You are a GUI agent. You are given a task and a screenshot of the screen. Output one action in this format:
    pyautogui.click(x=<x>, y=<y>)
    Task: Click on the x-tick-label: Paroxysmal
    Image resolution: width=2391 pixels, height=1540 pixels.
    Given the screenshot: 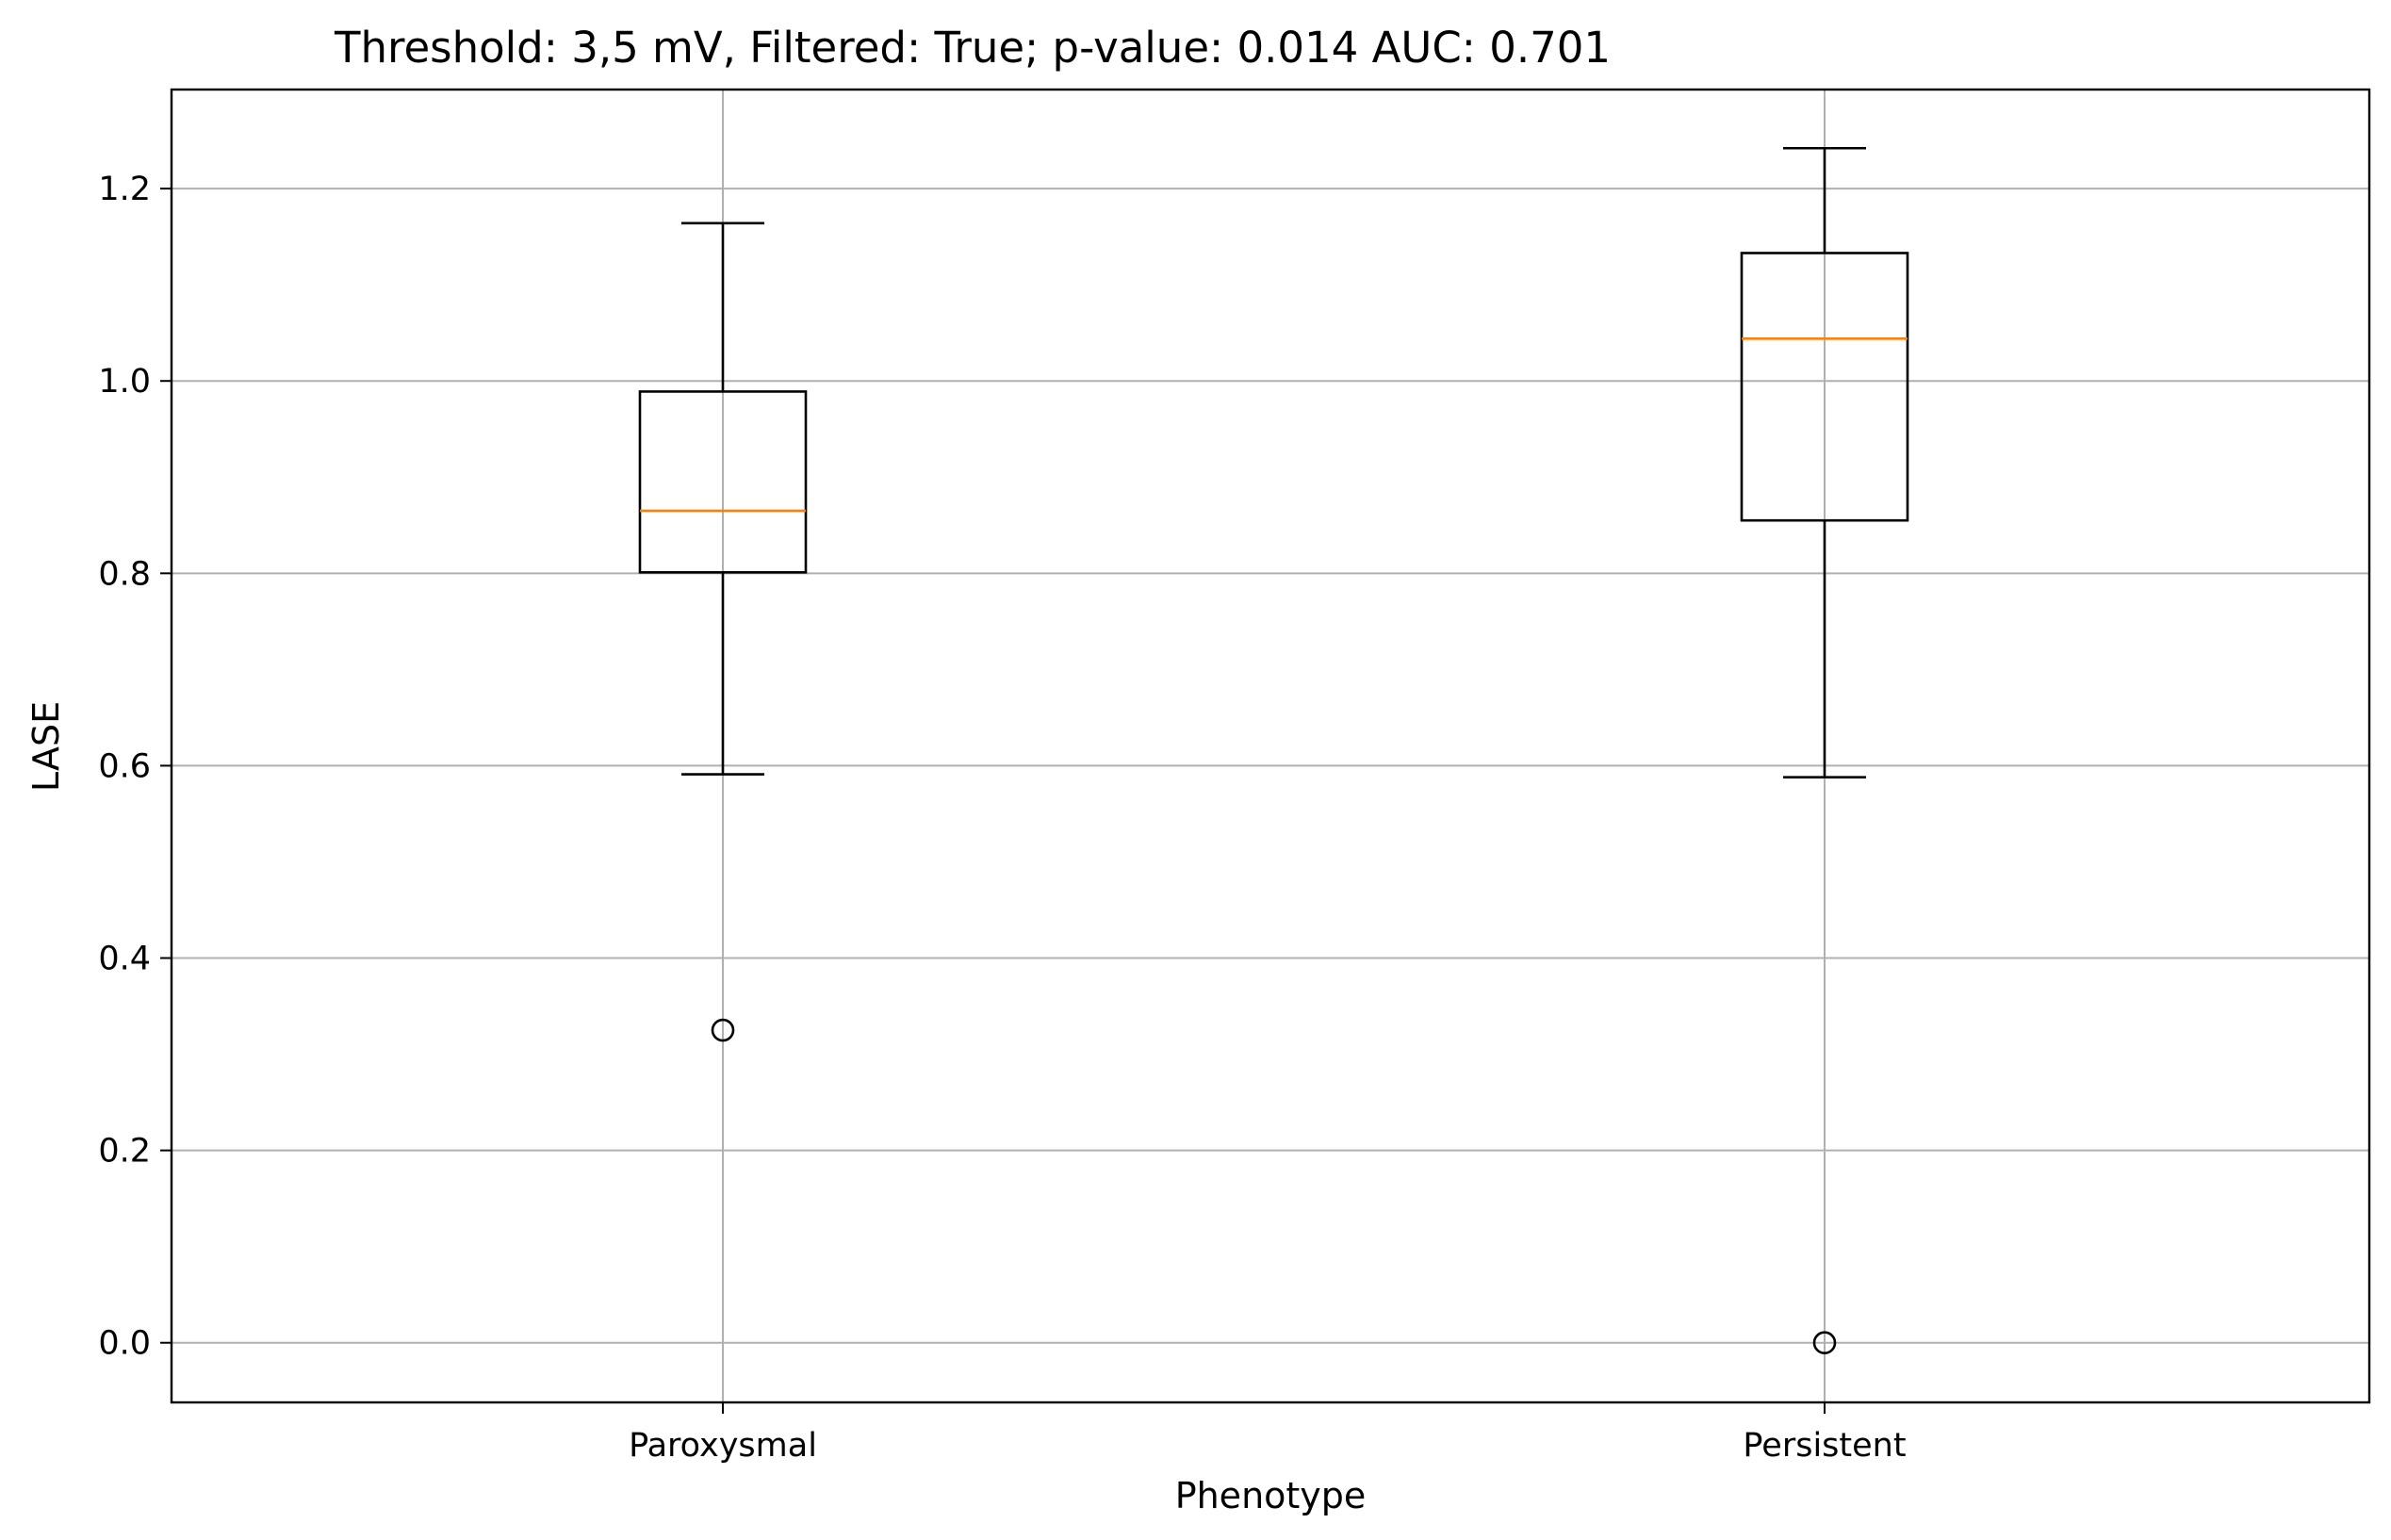 What is the action you would take?
    pyautogui.click(x=723, y=1446)
    